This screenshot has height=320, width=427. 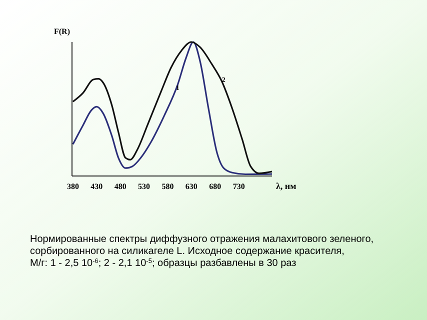 What do you see at coordinates (144, 186) in the screenshot?
I see `x-tick-label: 530` at bounding box center [144, 186].